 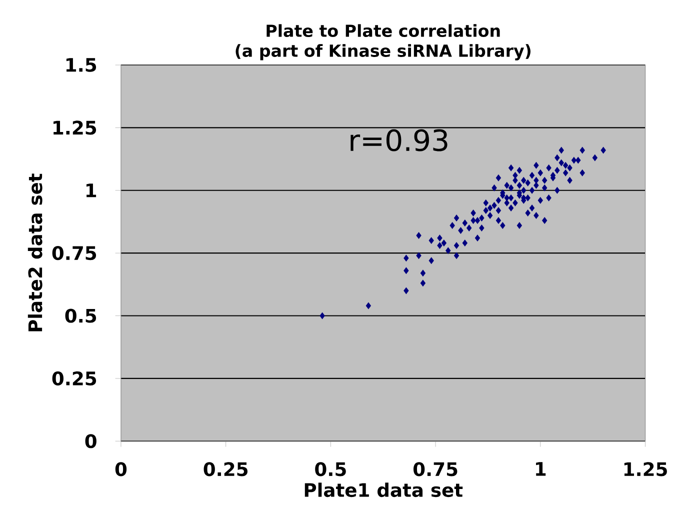 I want to click on y-tick-label: 1.25, so click(x=75, y=127).